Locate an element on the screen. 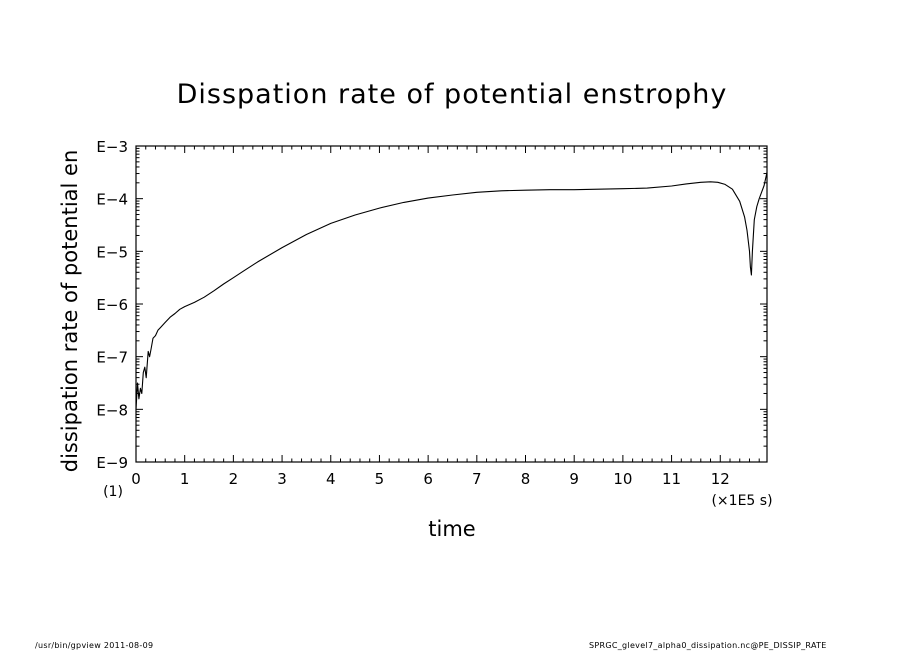  x-axis-label: time is located at coordinates (451, 529).